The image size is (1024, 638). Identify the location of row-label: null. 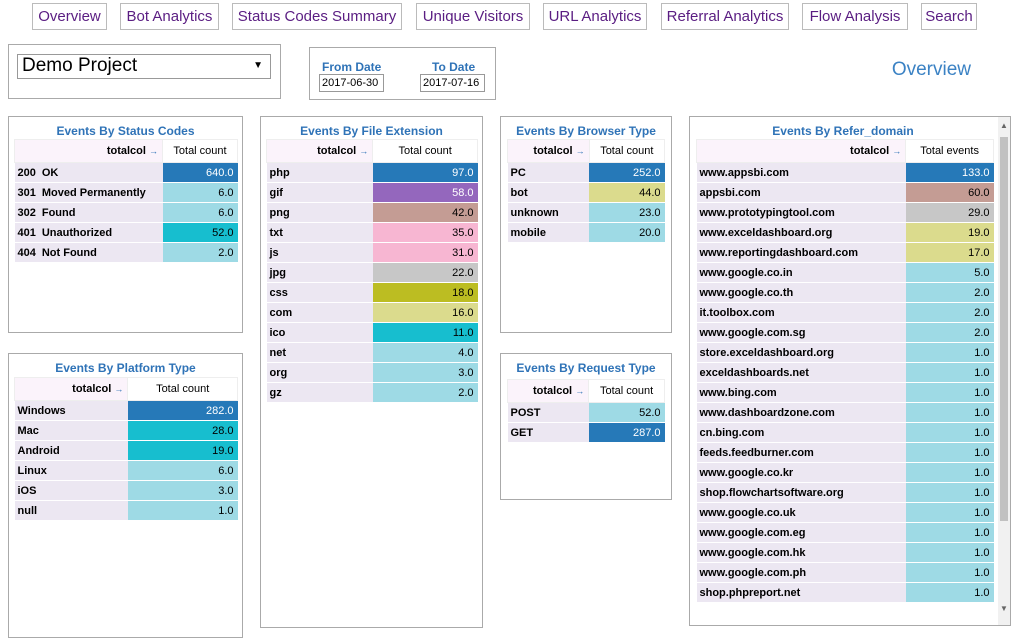
(71, 510).